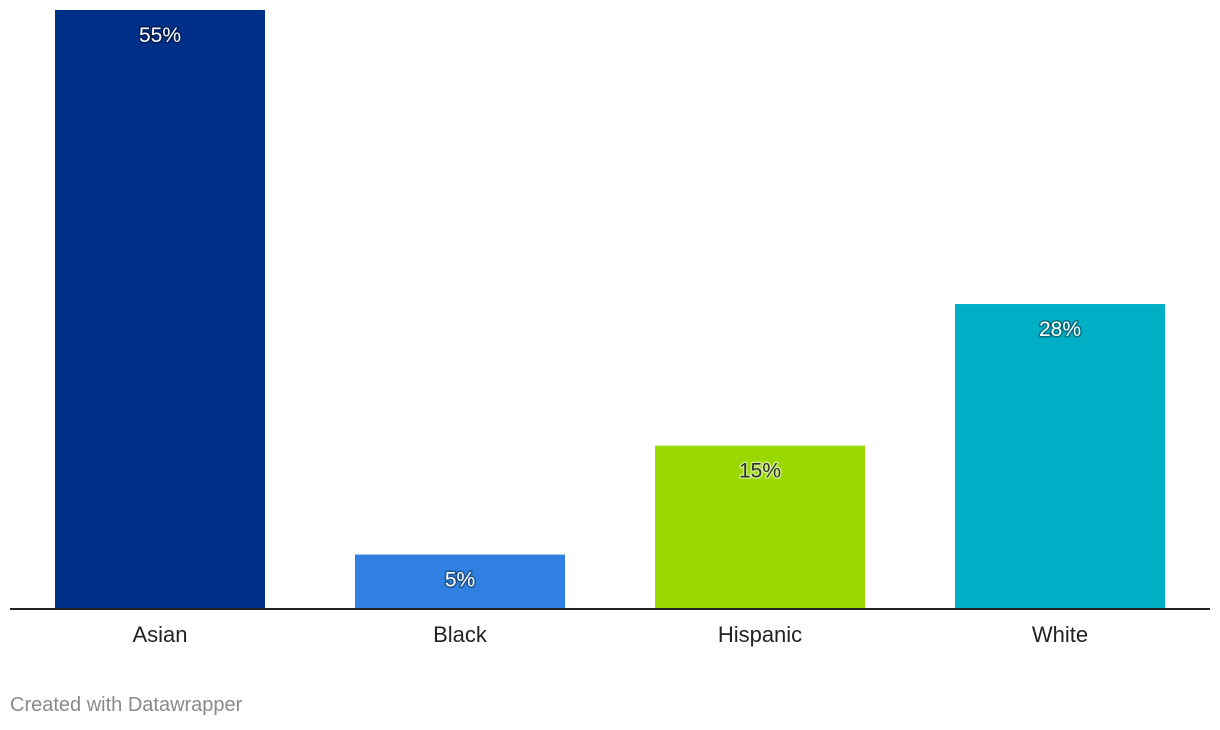 The width and height of the screenshot is (1220, 730). Describe the element at coordinates (1060, 634) in the screenshot. I see `category-label-white: White` at that location.